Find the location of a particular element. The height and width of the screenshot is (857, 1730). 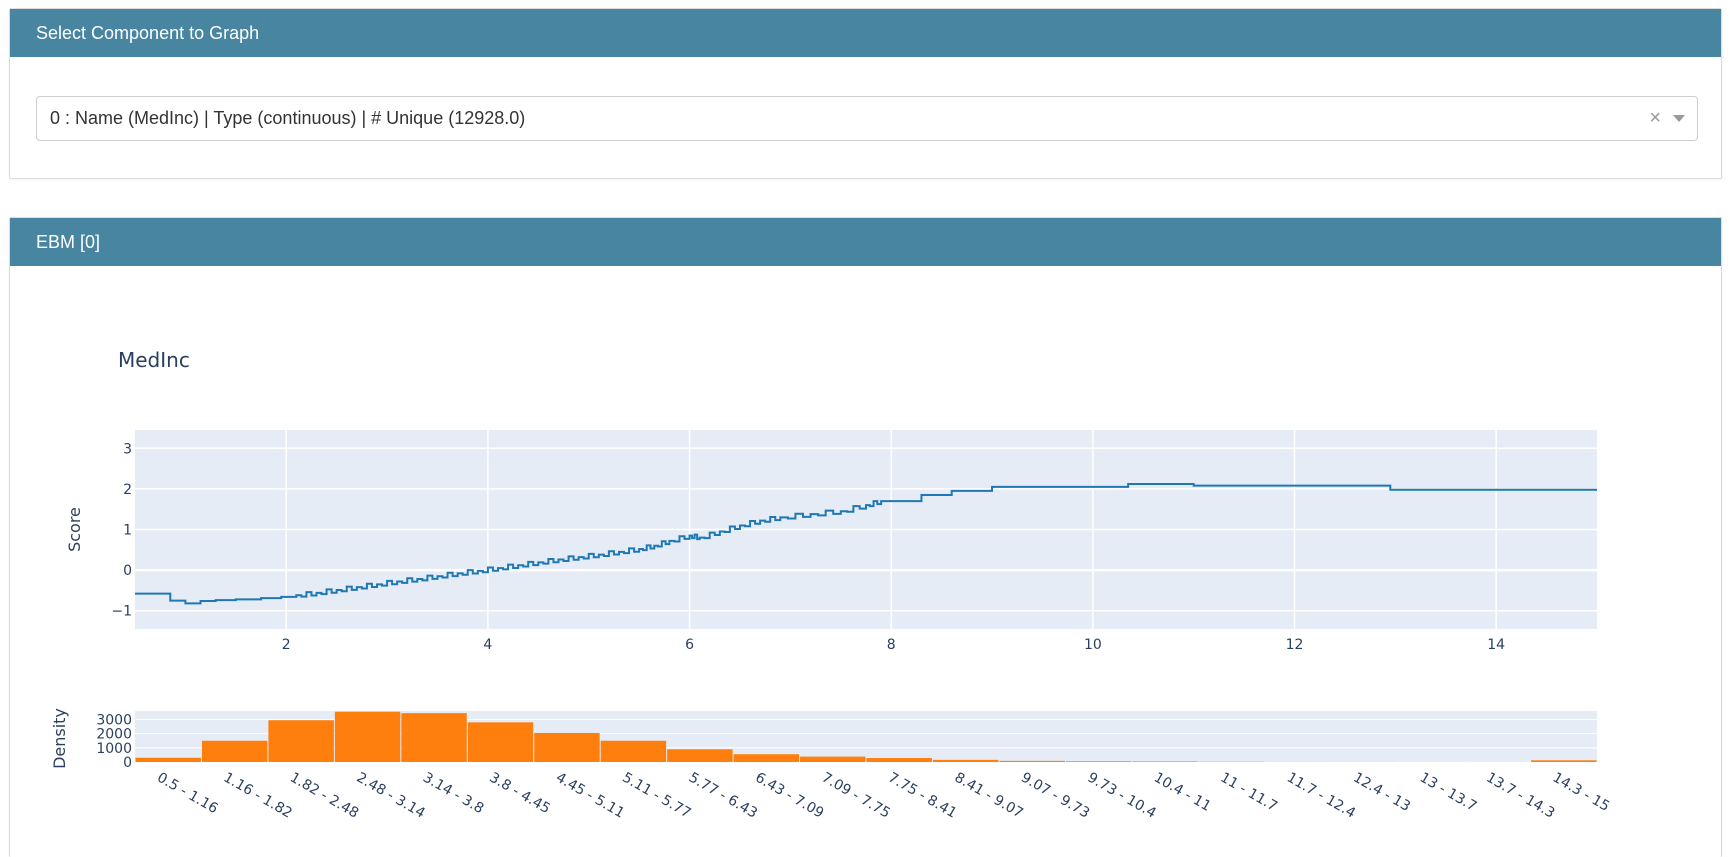

bin-label: 7.75 - 8.41 is located at coordinates (922, 796).